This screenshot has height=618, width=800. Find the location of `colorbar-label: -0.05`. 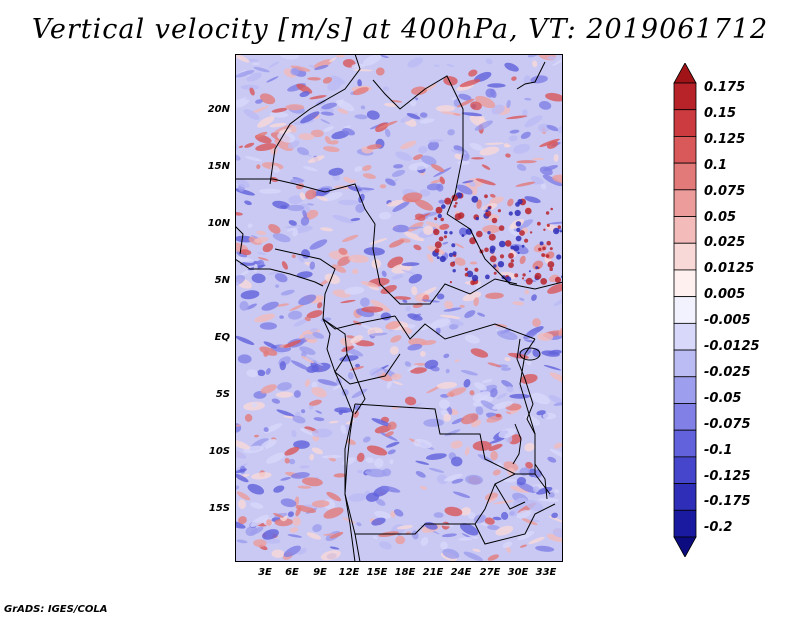

colorbar-label: -0.05 is located at coordinates (723, 398).